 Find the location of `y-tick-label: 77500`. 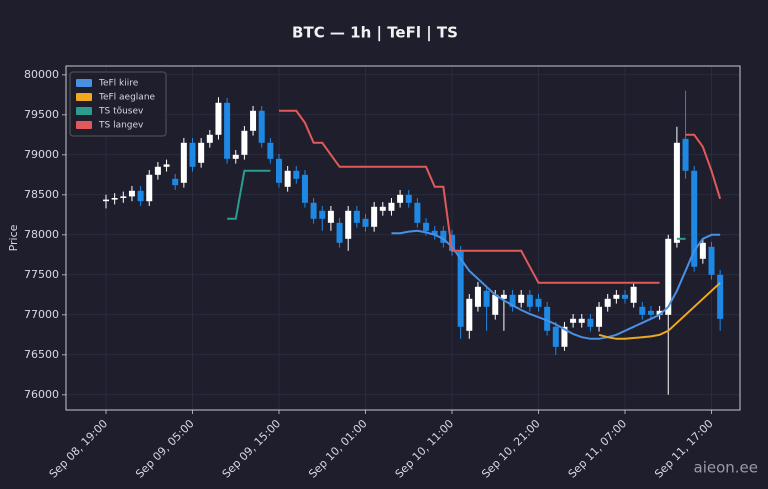

y-tick-label: 77500 is located at coordinates (41, 274).